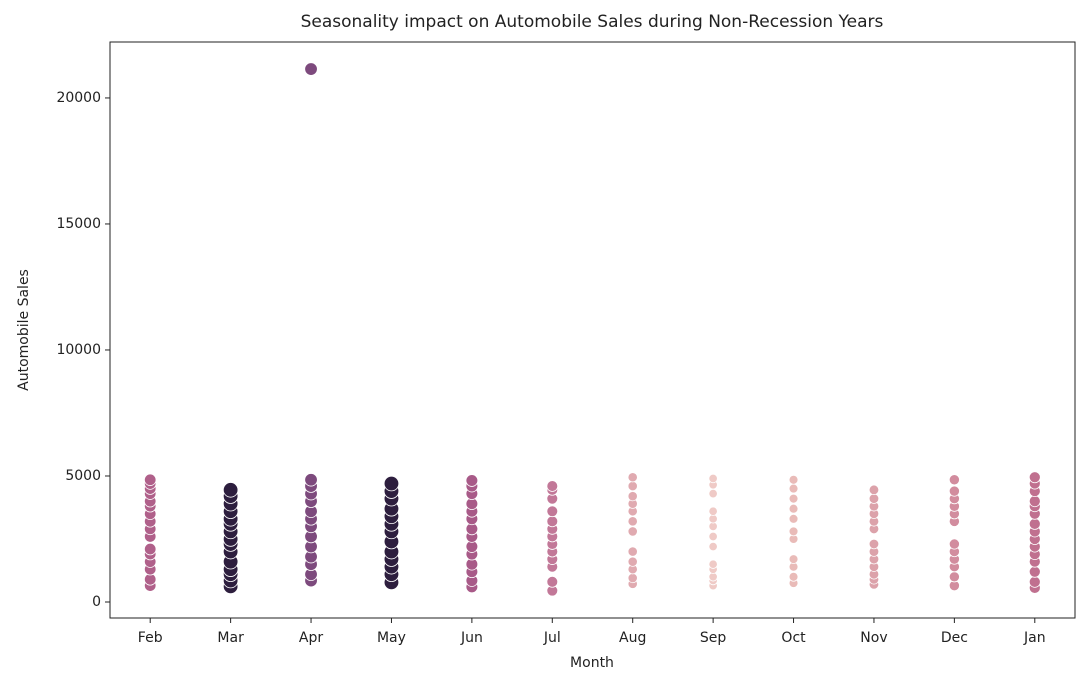  Describe the element at coordinates (78, 98) in the screenshot. I see `y-tick-label: 20000` at that location.